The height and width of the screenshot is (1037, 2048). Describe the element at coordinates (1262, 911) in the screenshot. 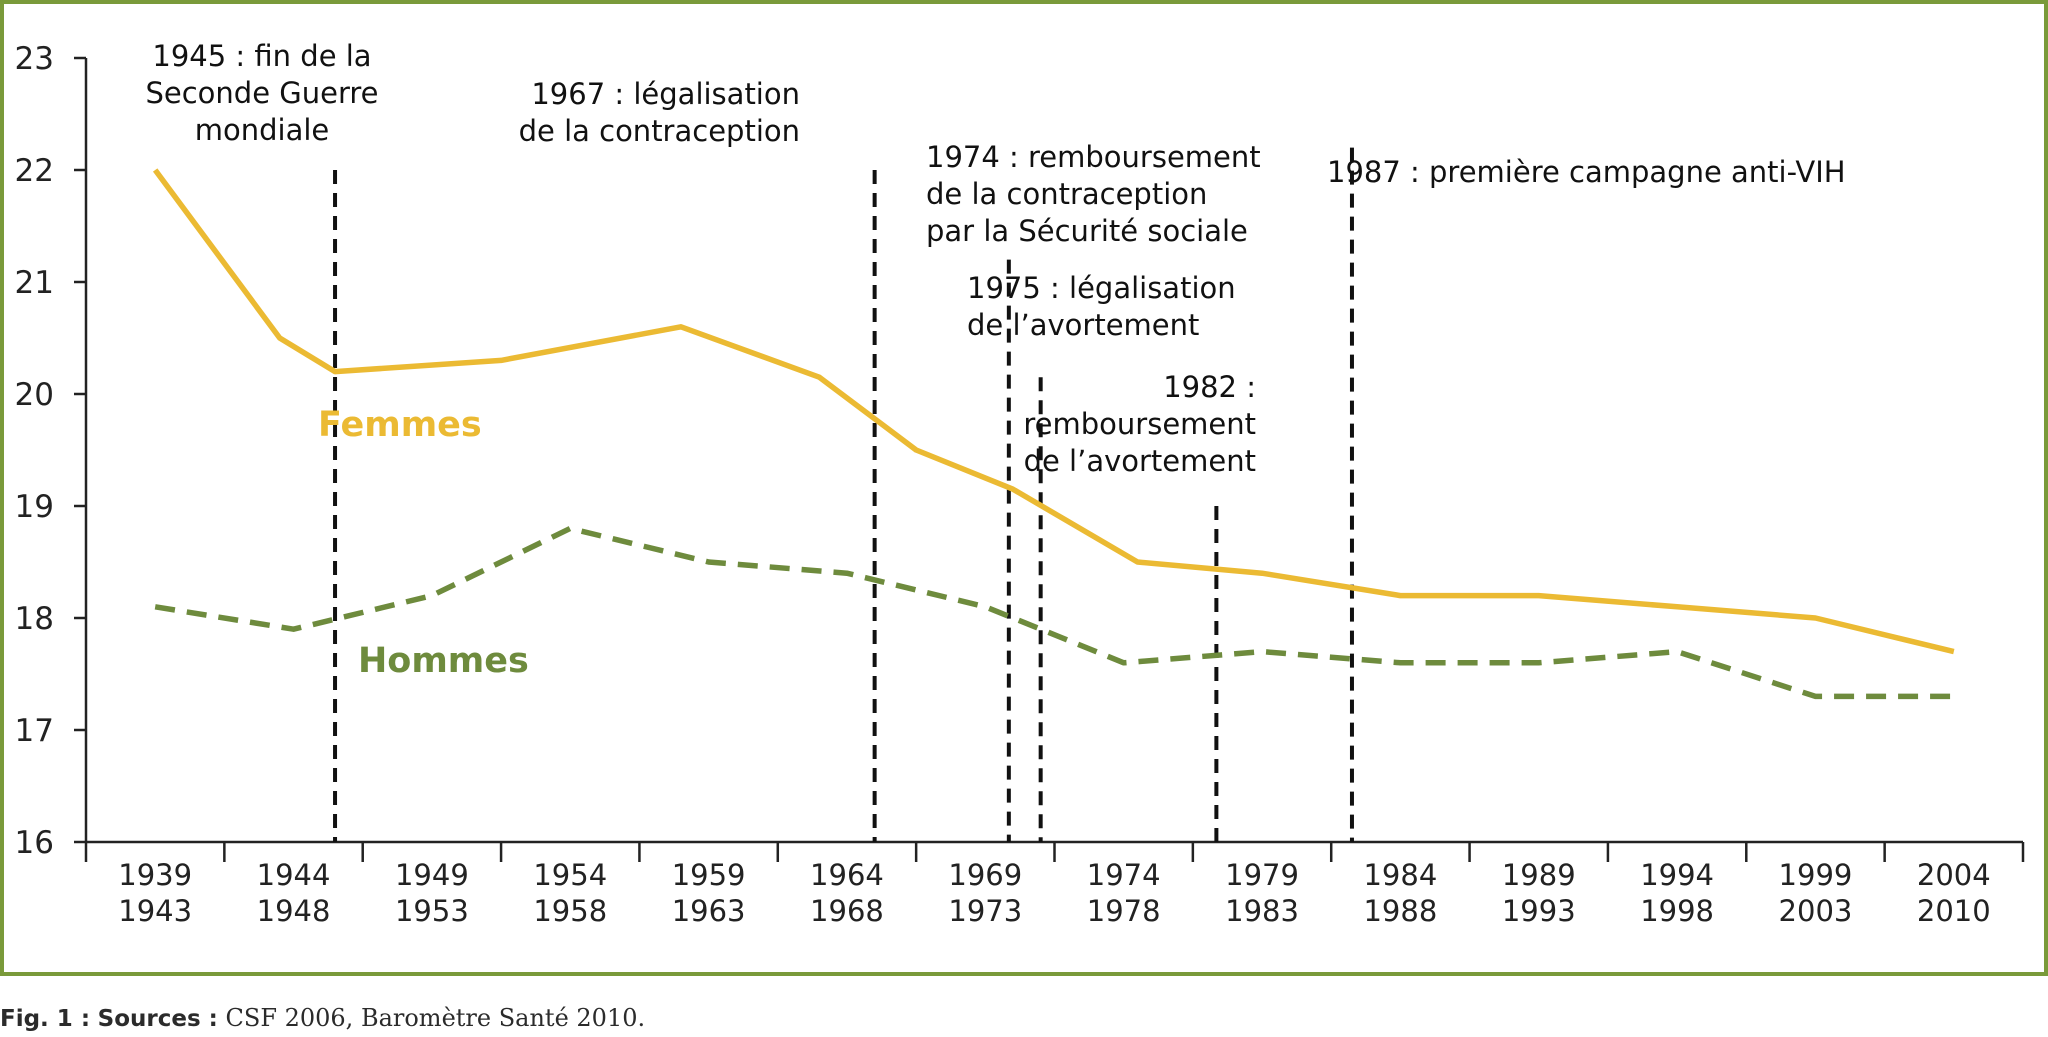

I see `x-tick-label: 1983` at that location.